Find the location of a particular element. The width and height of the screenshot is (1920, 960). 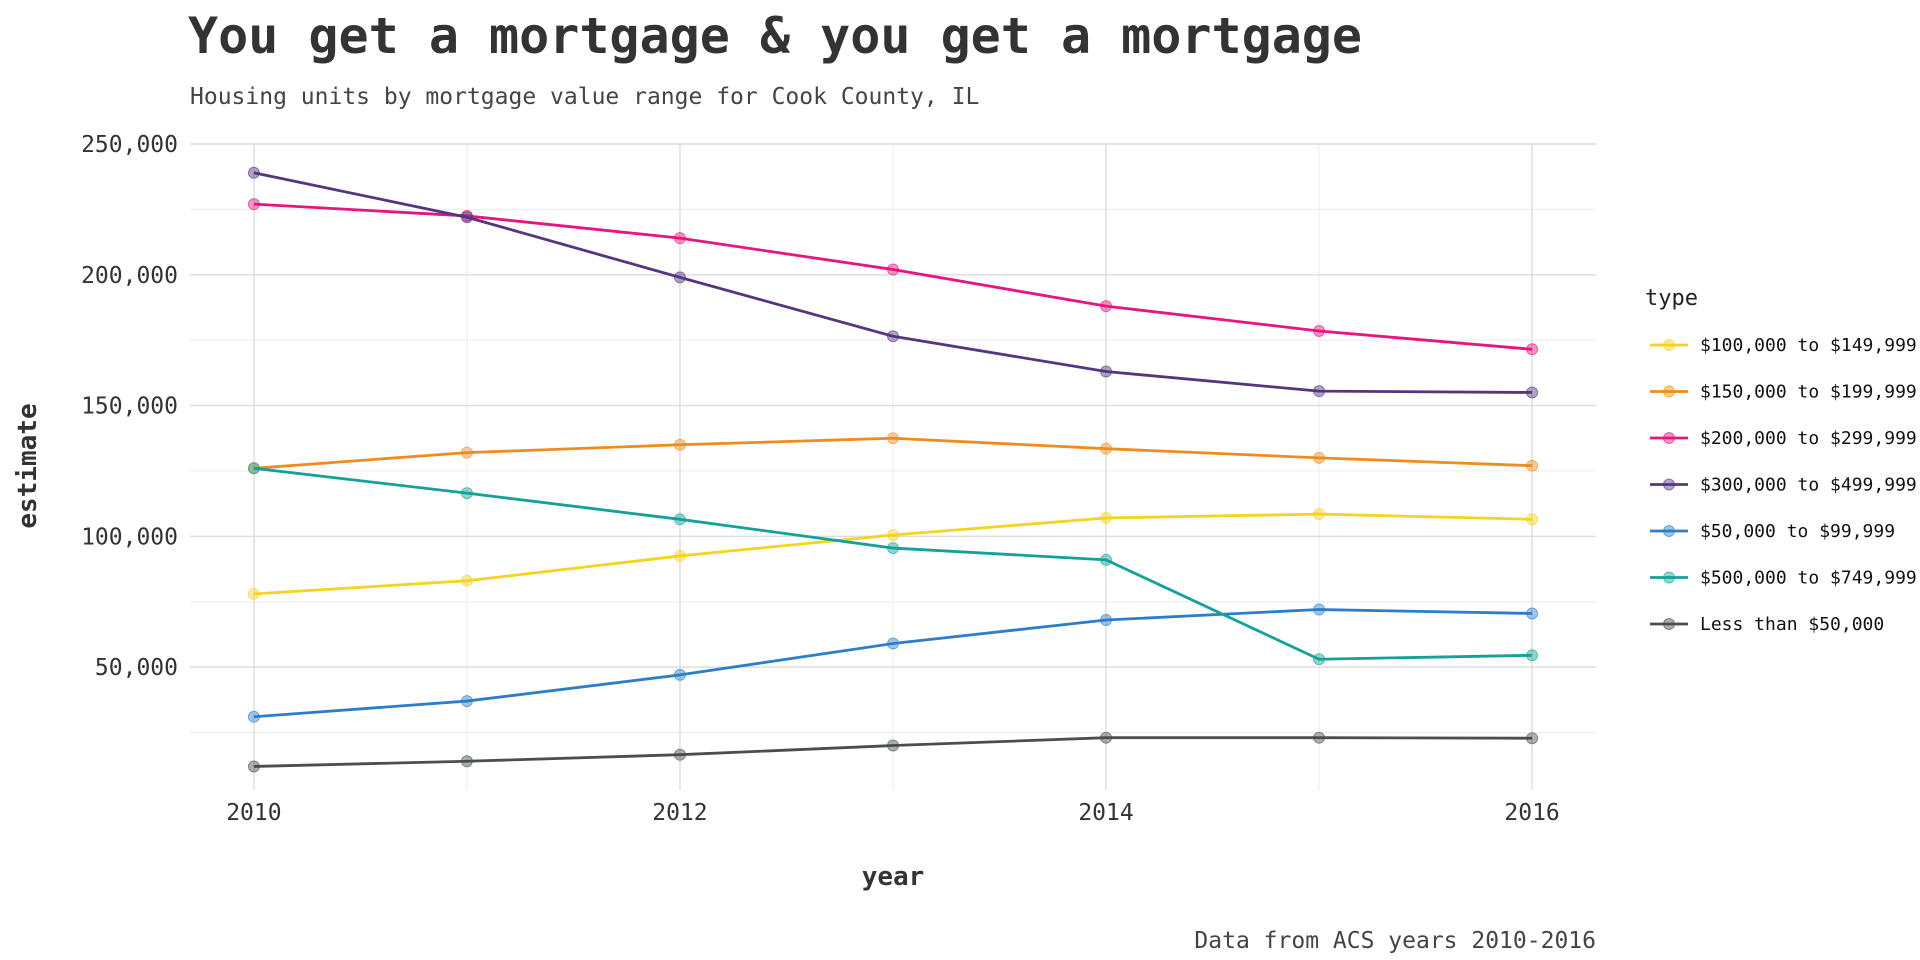

legend-item: $100,000 to $149,999 is located at coordinates (1783, 345).